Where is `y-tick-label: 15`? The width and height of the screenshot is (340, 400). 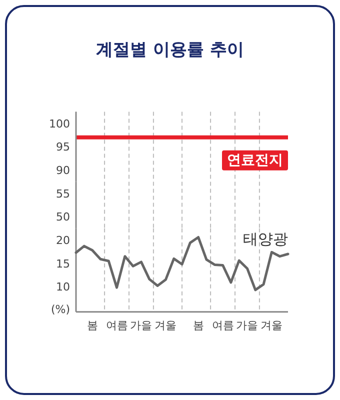 y-tick-label: 15 is located at coordinates (63, 263).